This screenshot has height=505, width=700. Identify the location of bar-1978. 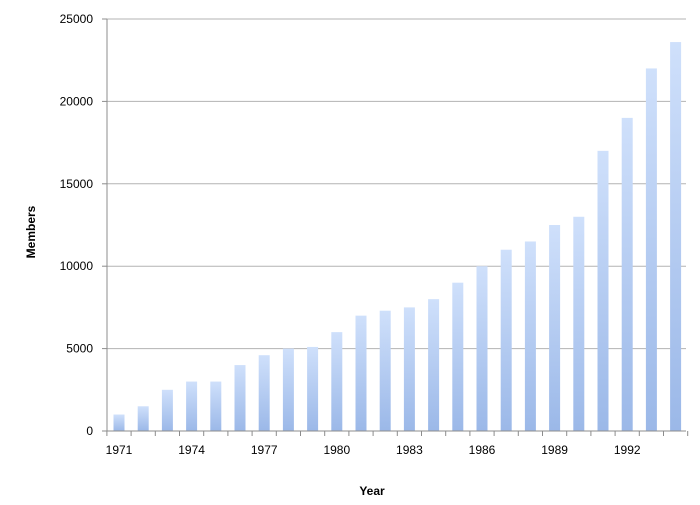
(288, 389).